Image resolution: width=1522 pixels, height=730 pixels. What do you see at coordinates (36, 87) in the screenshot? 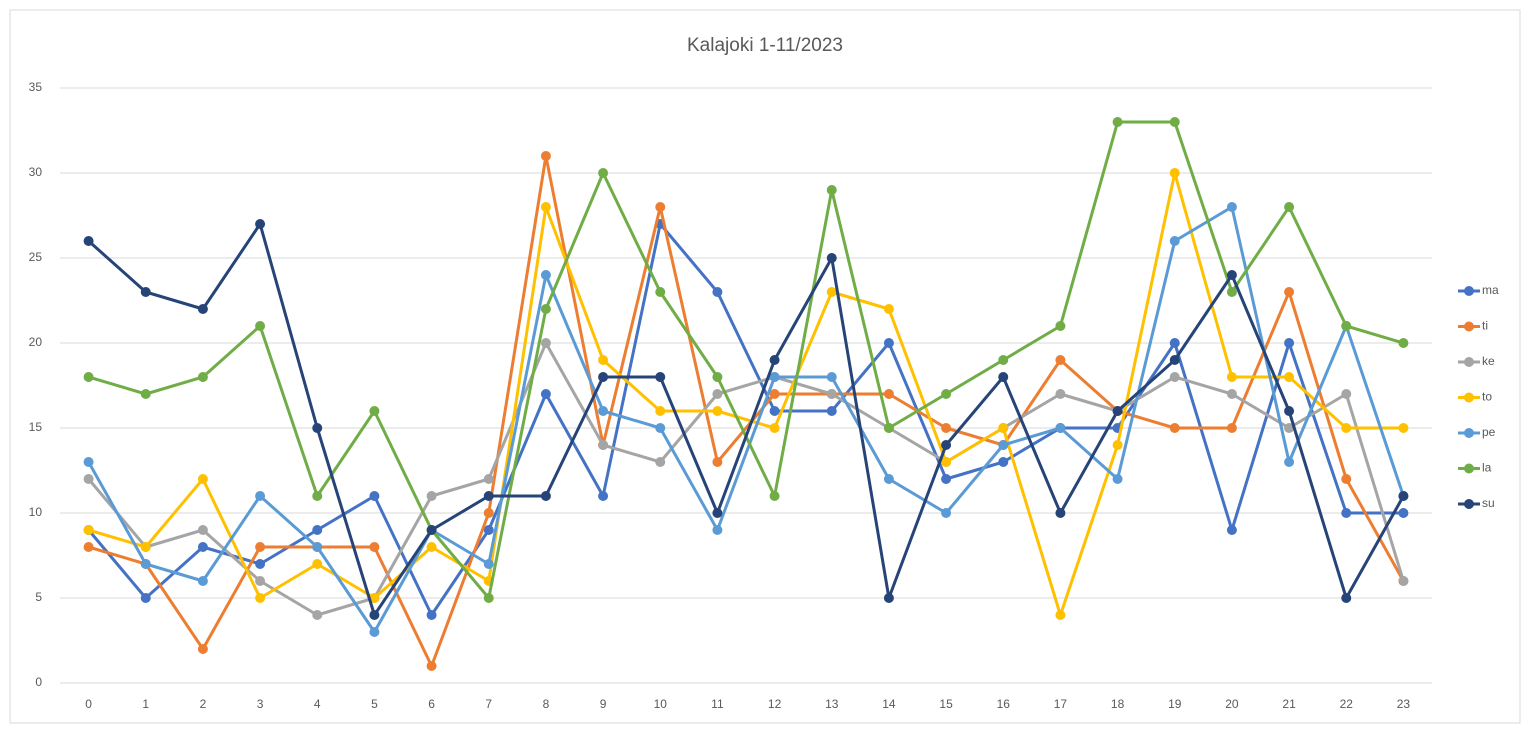
I see `y-tick-label: 35` at bounding box center [36, 87].